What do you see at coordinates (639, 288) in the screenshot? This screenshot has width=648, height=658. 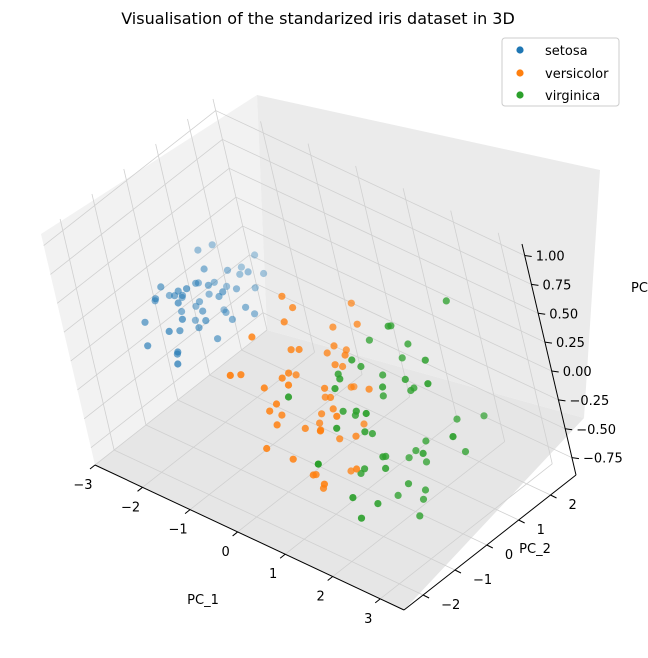 I see `z-axis-label: PC` at bounding box center [639, 288].